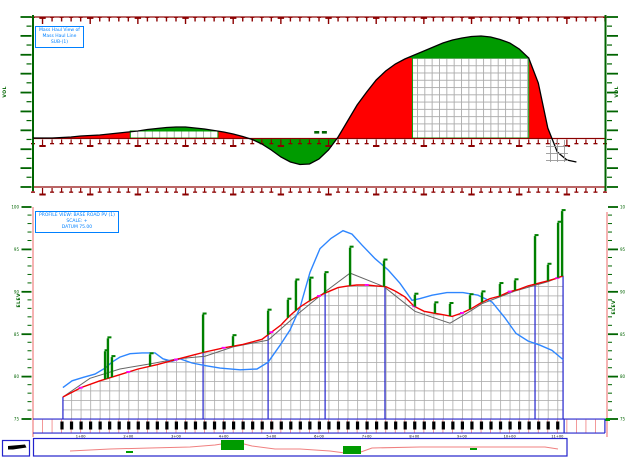  What do you see at coordinates (557, 437) in the screenshot?
I see `band-station-label: 11+00` at bounding box center [557, 437].